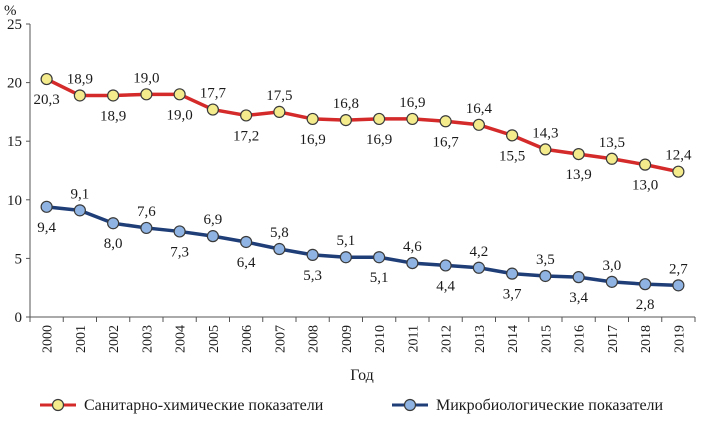  What do you see at coordinates (413, 338) in the screenshot?
I see `x-tick-label: 2011` at bounding box center [413, 338].